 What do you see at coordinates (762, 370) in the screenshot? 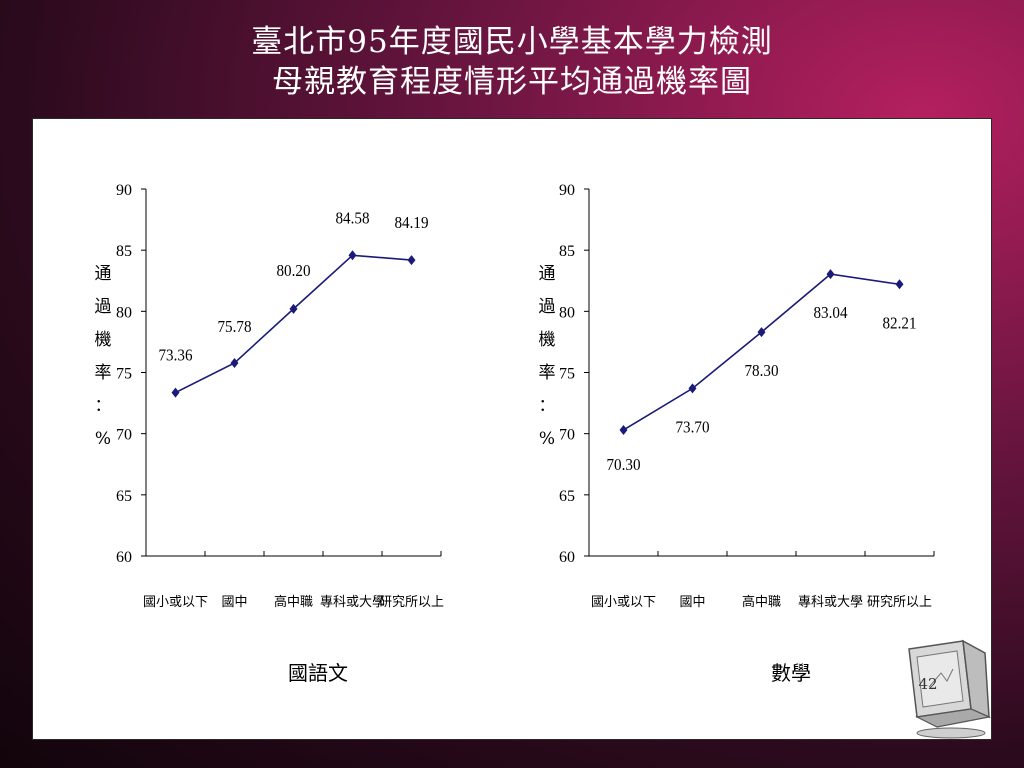
I see `data-label: 78.30` at bounding box center [762, 370].